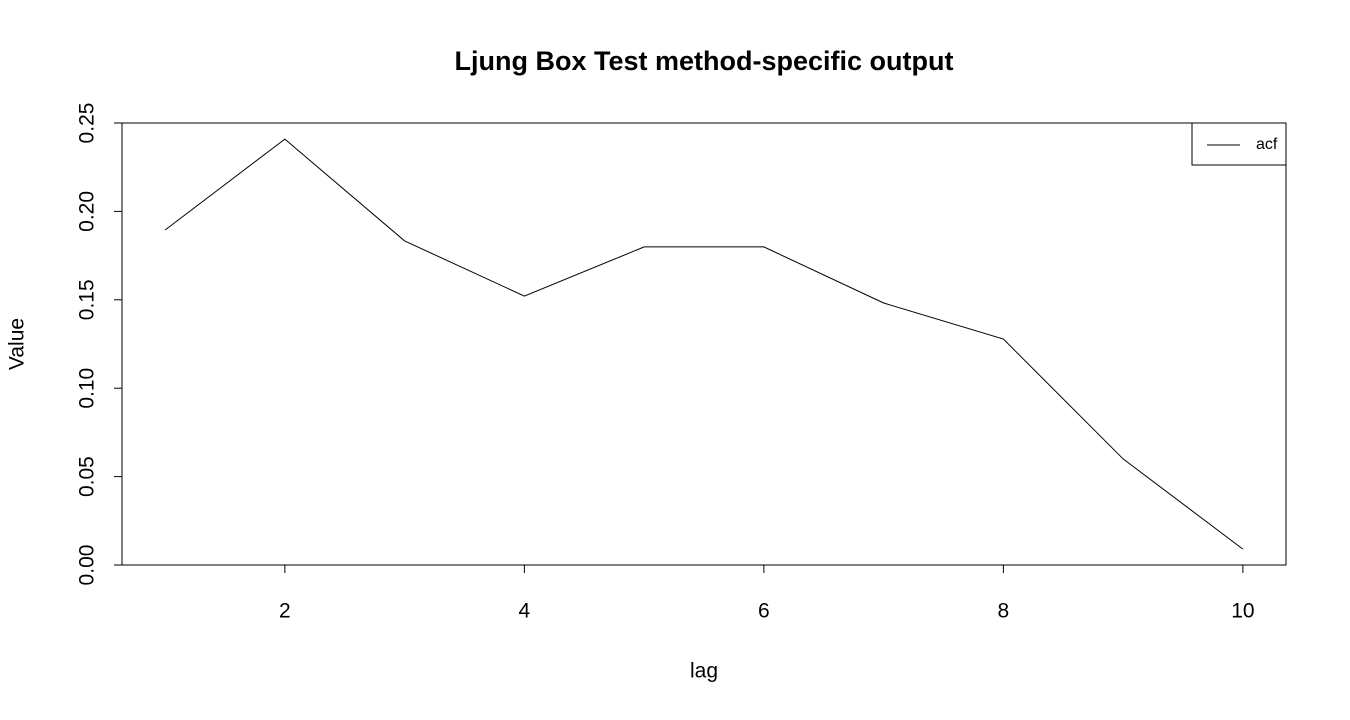 The width and height of the screenshot is (1350, 720). Describe the element at coordinates (87, 211) in the screenshot. I see `y-tick-label: 0.20` at that location.